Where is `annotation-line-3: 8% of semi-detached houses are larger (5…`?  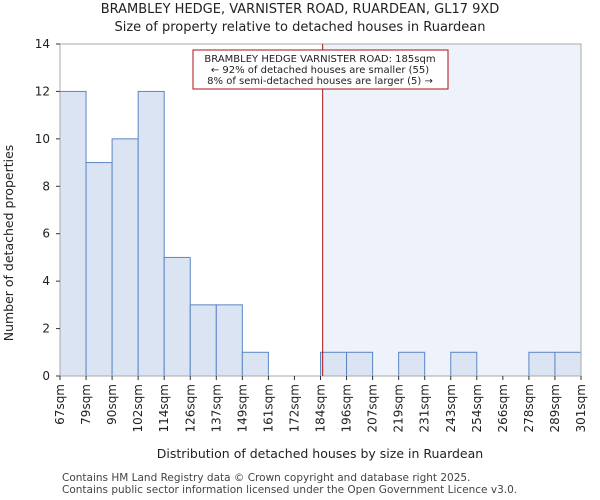 annotation-line-3: 8% of semi-detached houses are larger (5… is located at coordinates (320, 81).